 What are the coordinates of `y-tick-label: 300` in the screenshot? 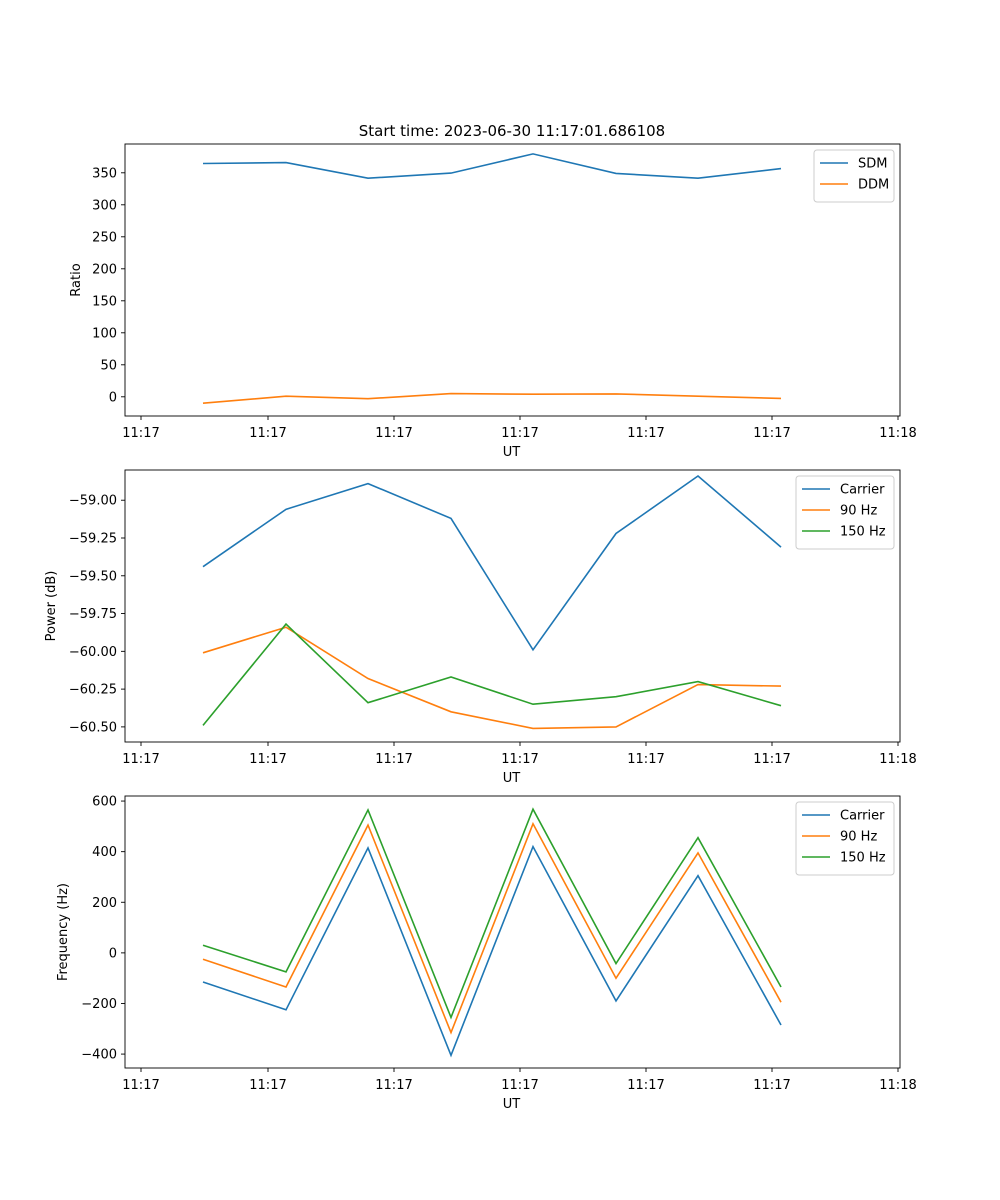 It's located at (104, 205).